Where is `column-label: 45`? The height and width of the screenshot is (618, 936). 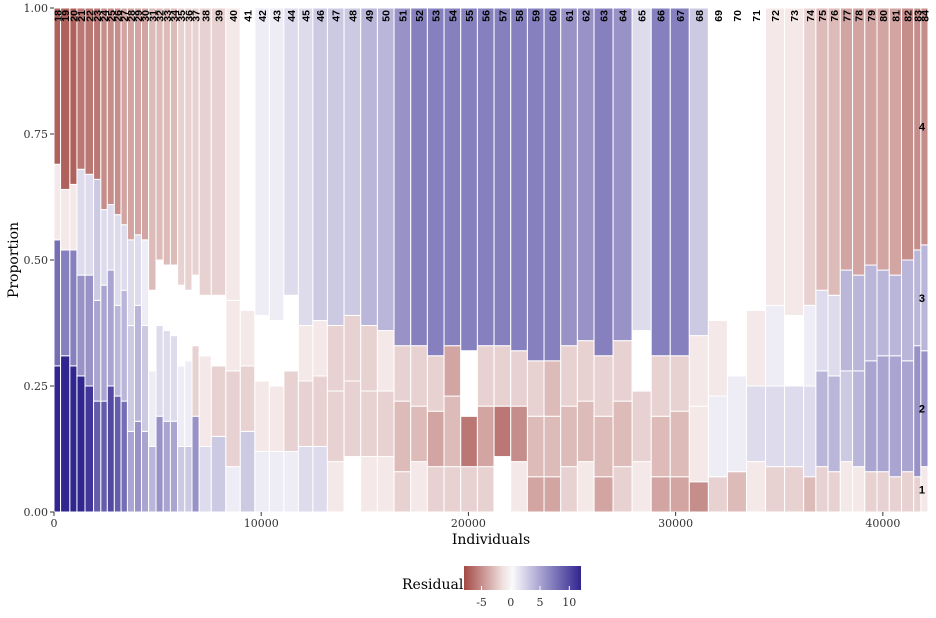 column-label: 45 is located at coordinates (307, 16).